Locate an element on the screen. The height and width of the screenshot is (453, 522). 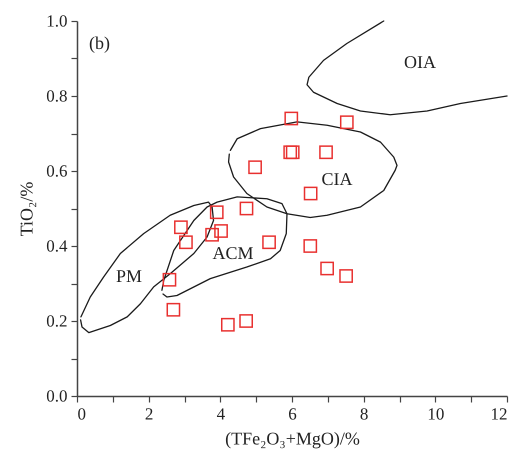
annotation: PM is located at coordinates (129, 276).